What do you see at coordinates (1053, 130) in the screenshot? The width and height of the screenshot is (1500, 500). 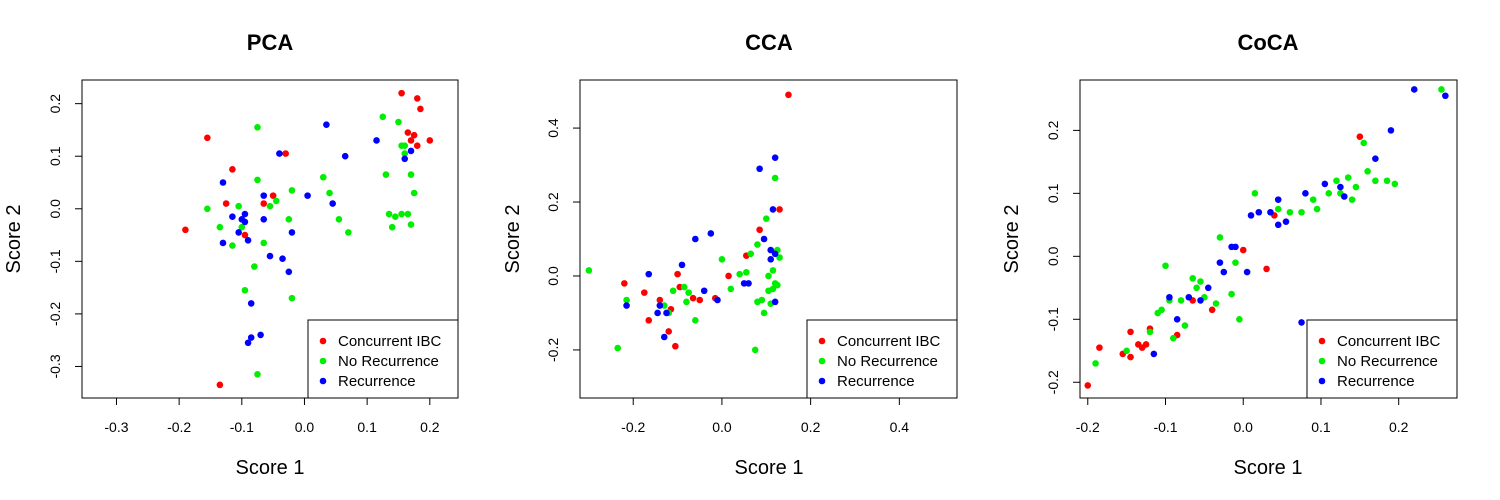 I see `y-tick-label: 0.2` at bounding box center [1053, 130].